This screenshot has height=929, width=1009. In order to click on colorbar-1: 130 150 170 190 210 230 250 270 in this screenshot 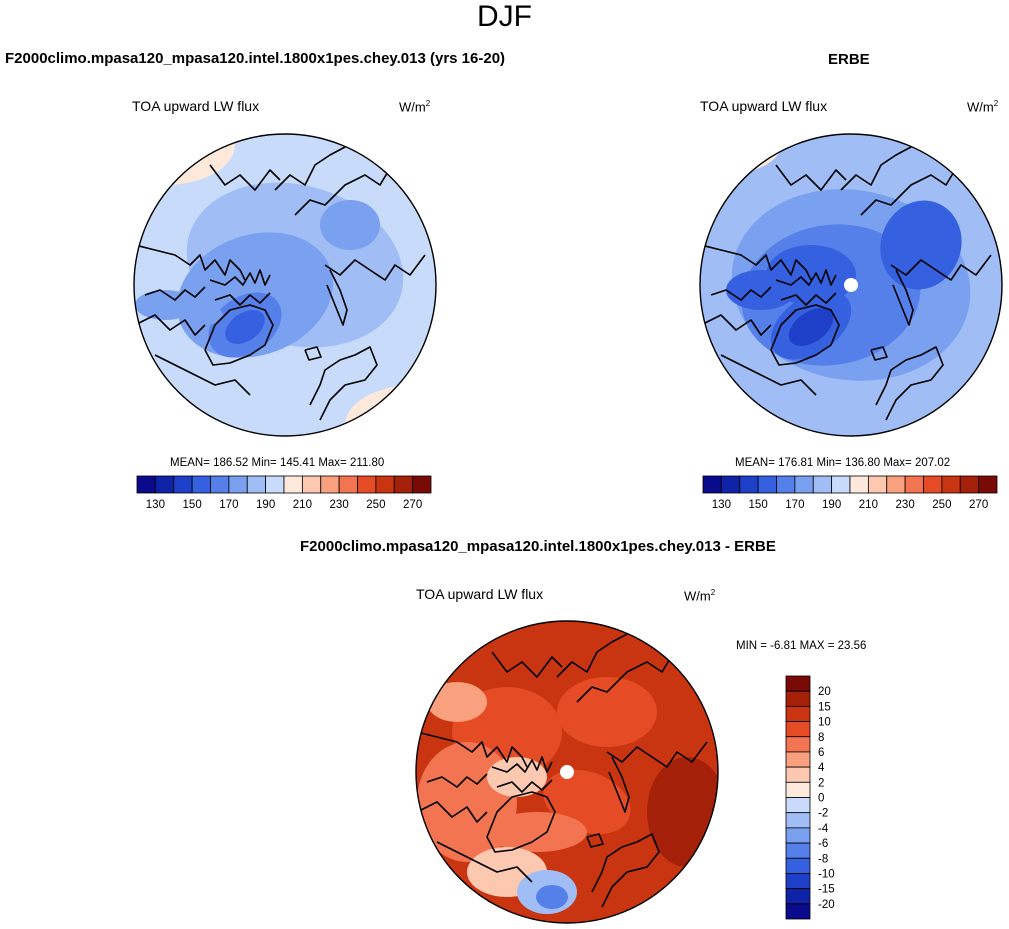, I will do `click(284, 493)`.